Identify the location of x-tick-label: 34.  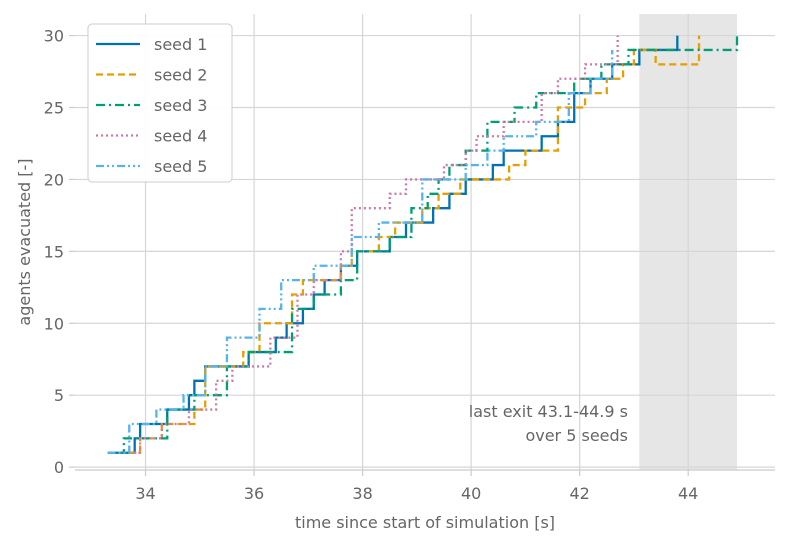
(145, 493).